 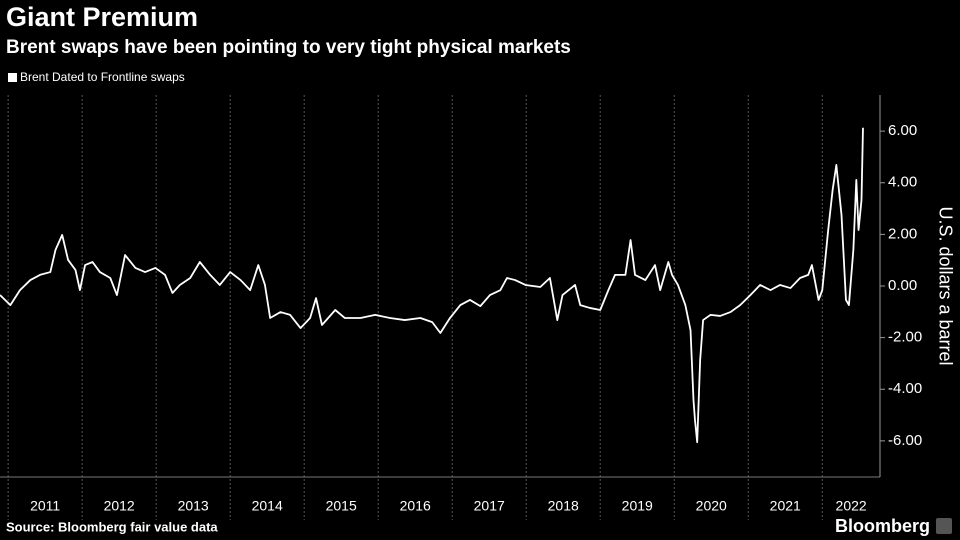 What do you see at coordinates (905, 337) in the screenshot?
I see `y-tick-label: -2.00` at bounding box center [905, 337].